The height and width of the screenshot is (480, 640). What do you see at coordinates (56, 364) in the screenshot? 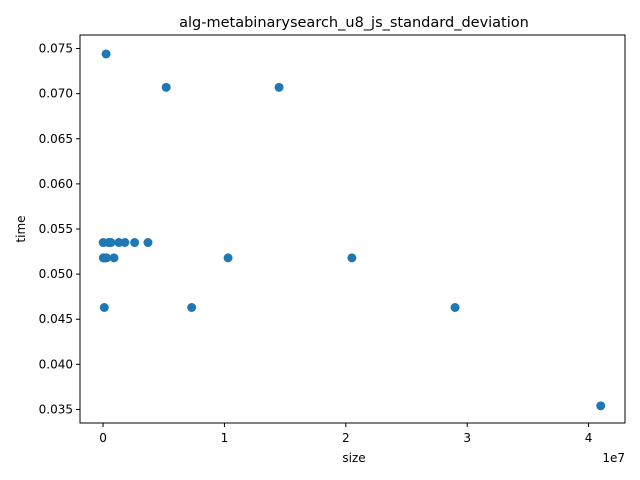
I see `y-tick-label: 0.040` at bounding box center [56, 364].